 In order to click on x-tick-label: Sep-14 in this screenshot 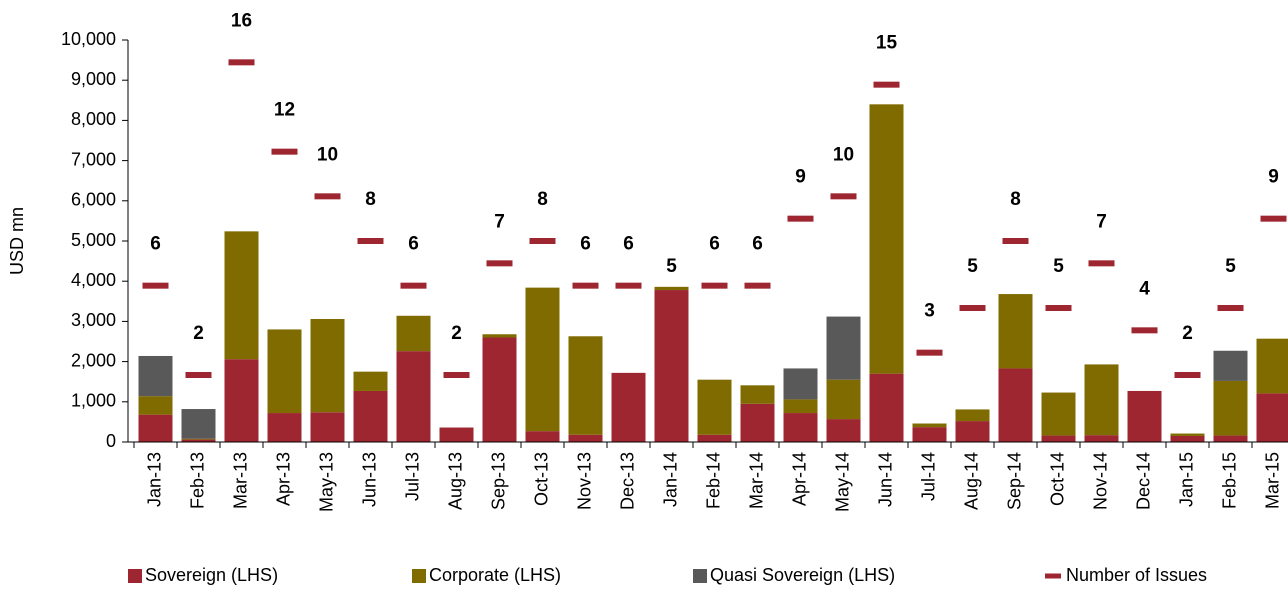, I will do `click(1014, 481)`.